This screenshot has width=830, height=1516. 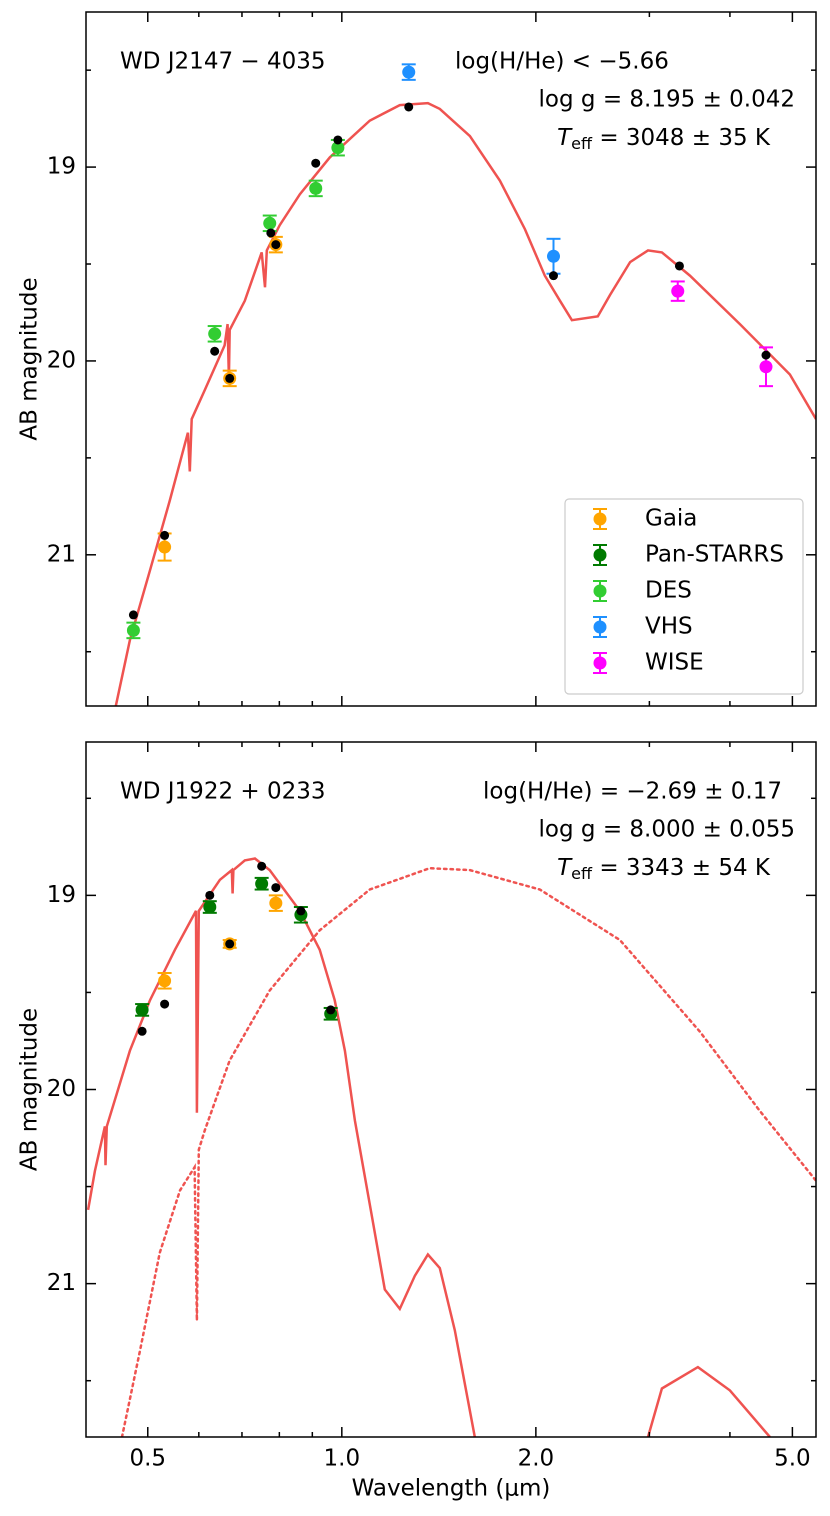 I want to click on annotation: Teff = 3048 ± 35 K, so click(x=664, y=139).